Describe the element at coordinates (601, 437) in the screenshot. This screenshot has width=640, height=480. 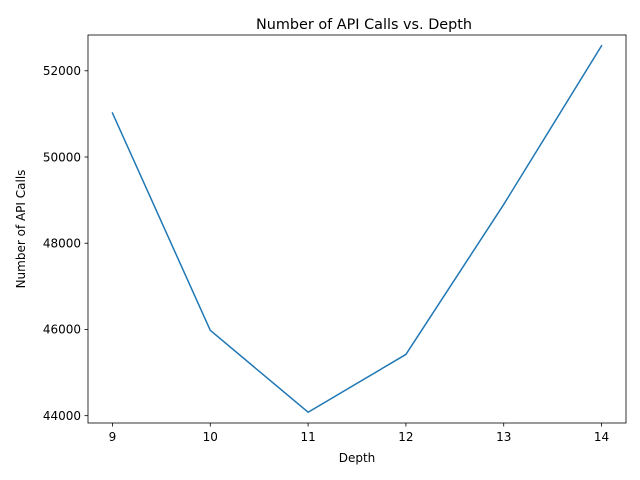
I see `x-tick-label: 14` at that location.